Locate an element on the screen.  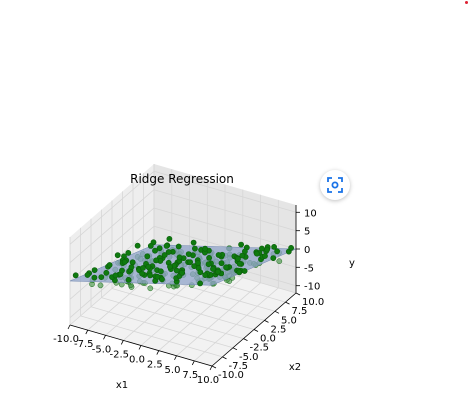
points-in-front-of-plane is located at coordinates (183, 261).